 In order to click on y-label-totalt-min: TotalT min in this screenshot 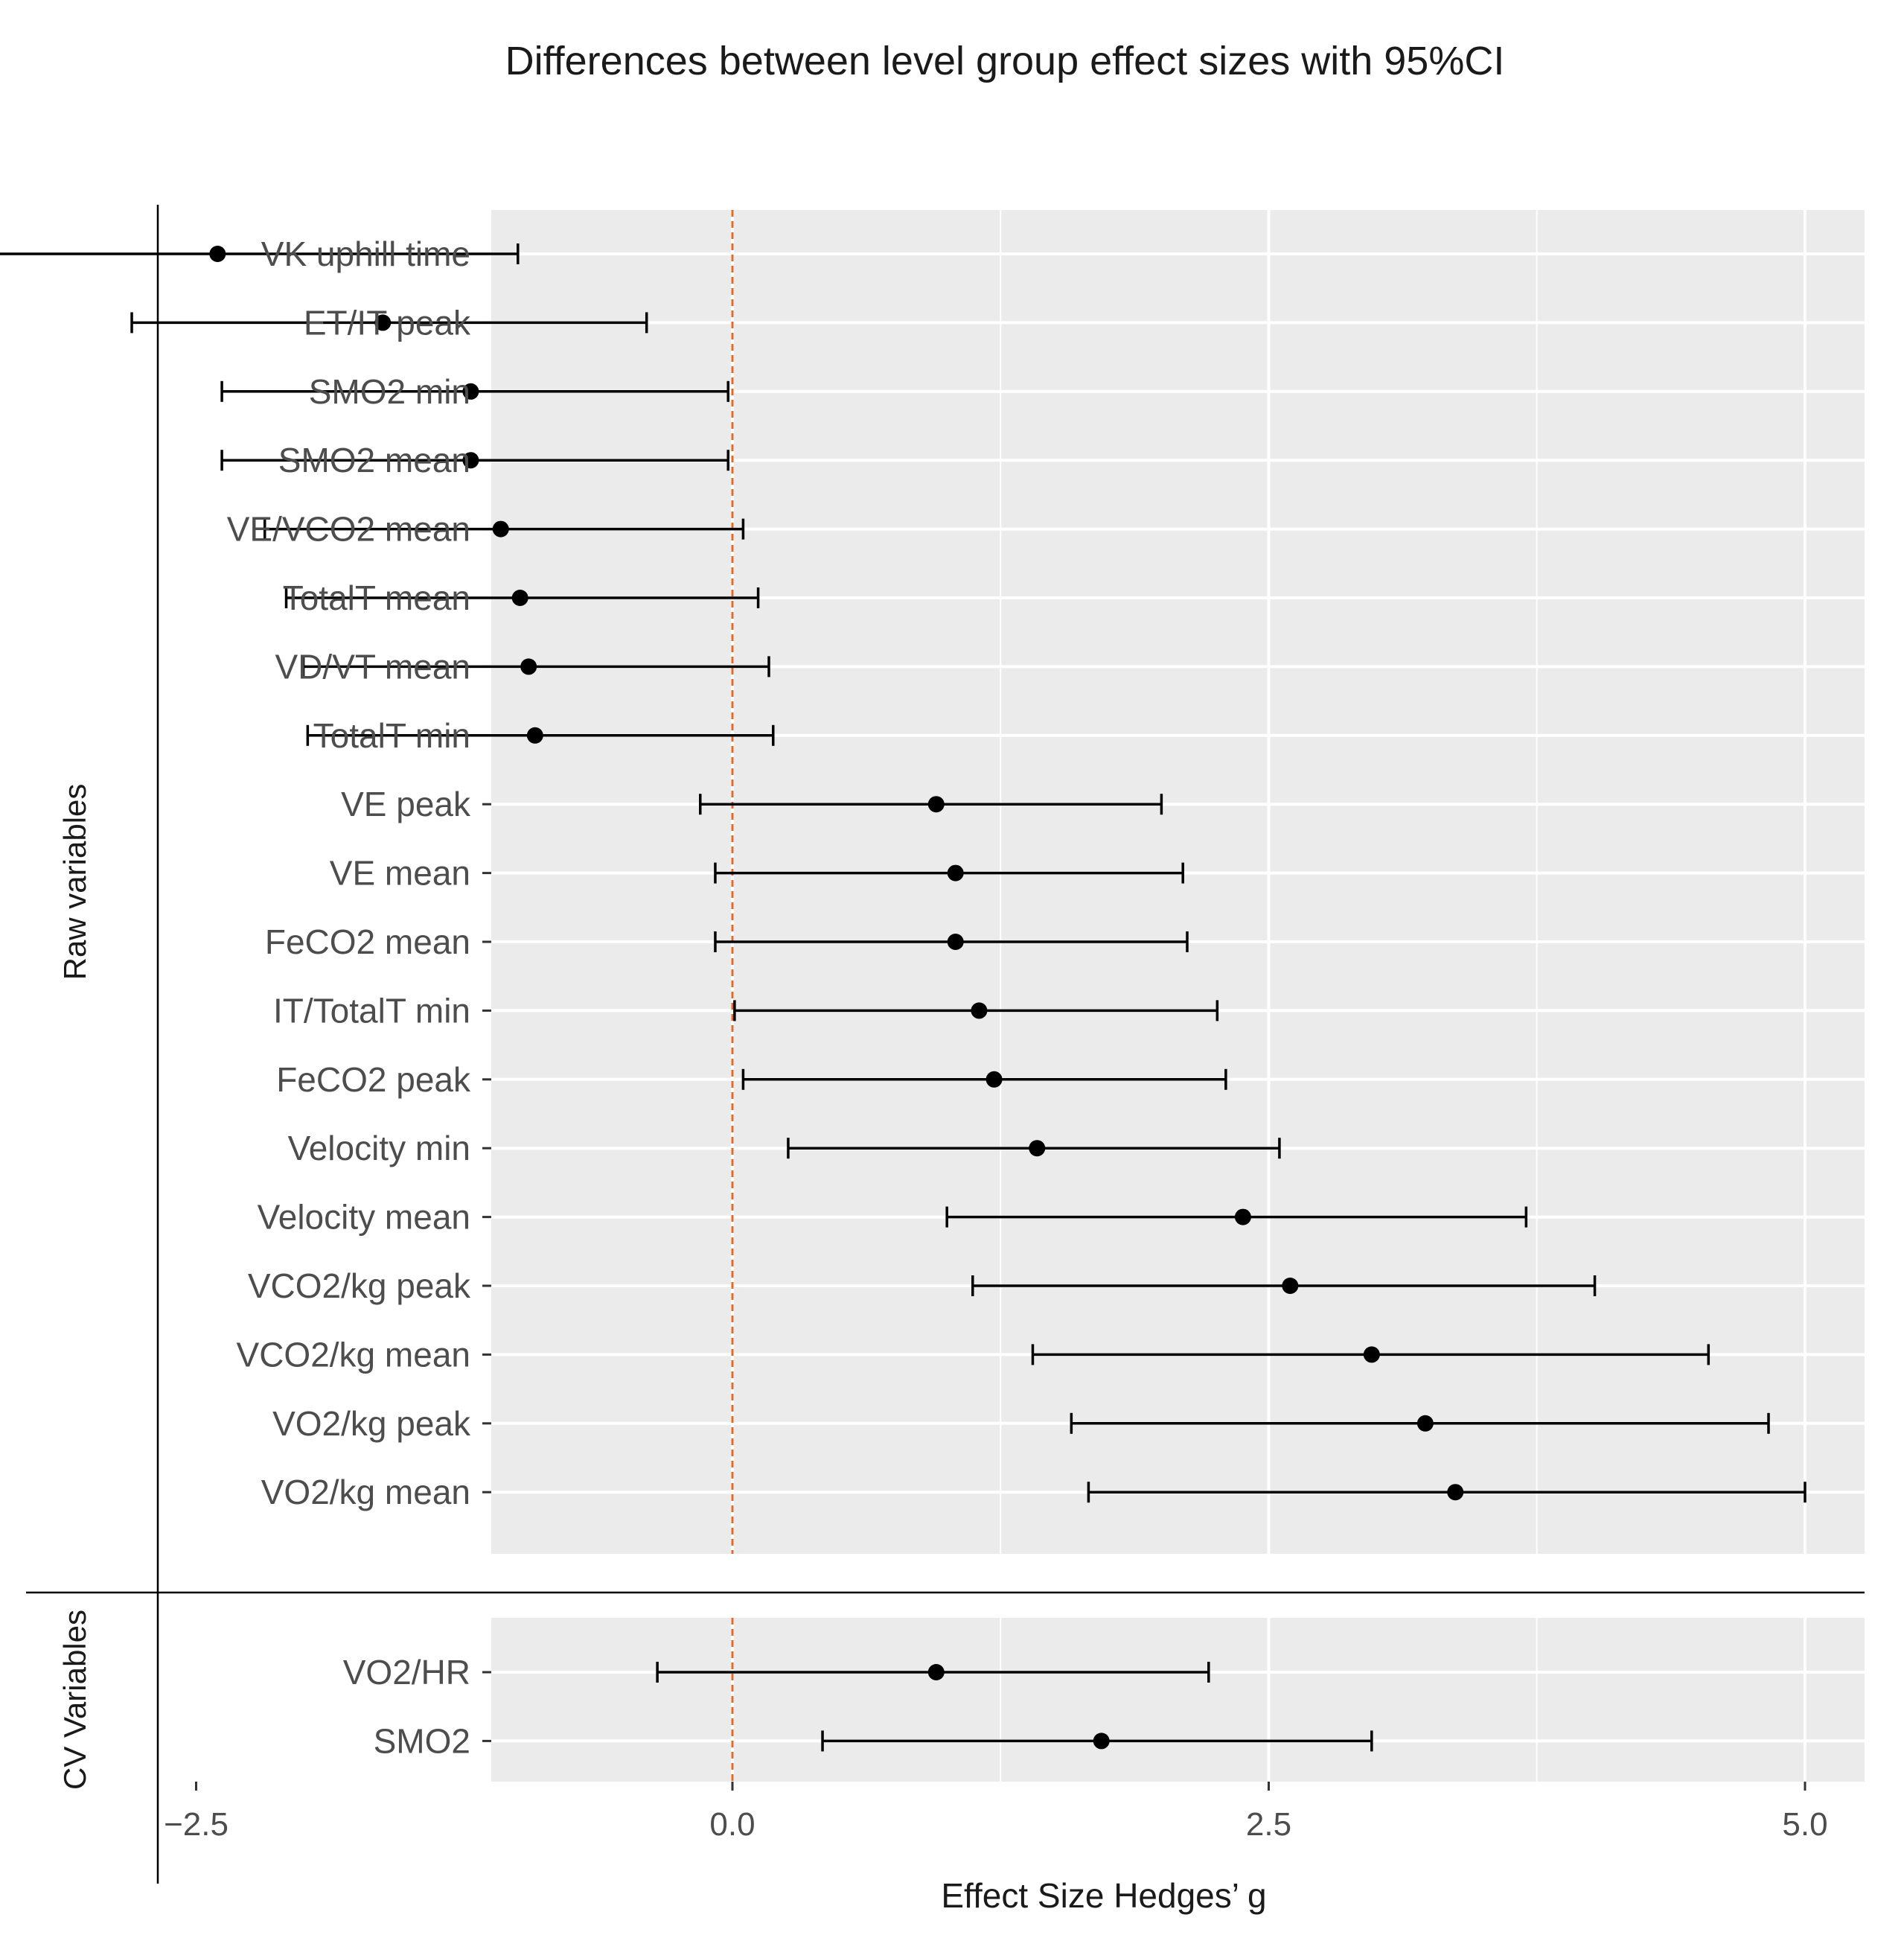, I will do `click(391, 735)`.